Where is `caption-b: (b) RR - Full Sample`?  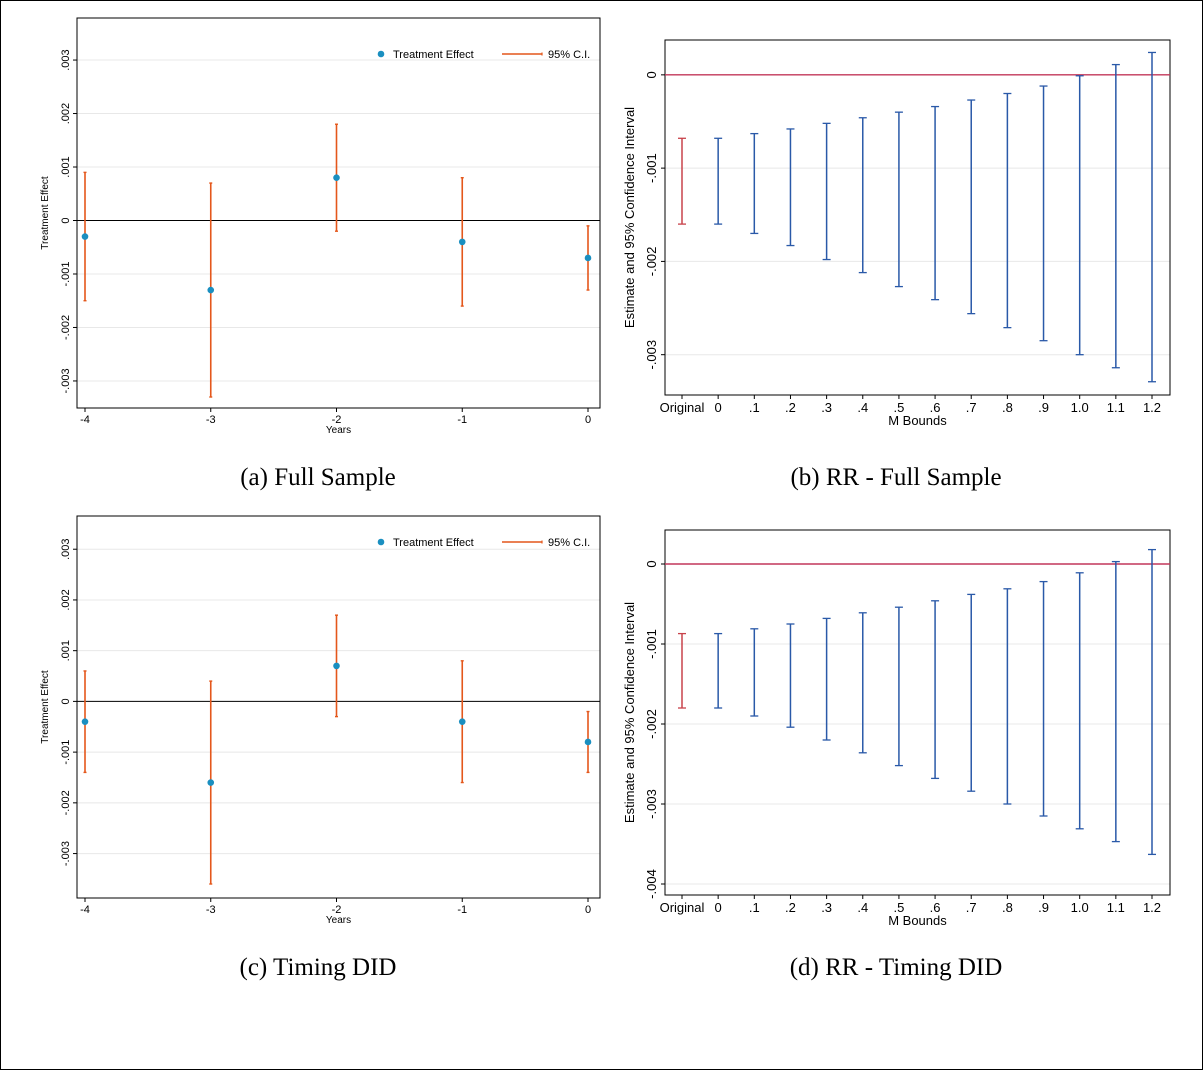 caption-b: (b) RR - Full Sample is located at coordinates (896, 477).